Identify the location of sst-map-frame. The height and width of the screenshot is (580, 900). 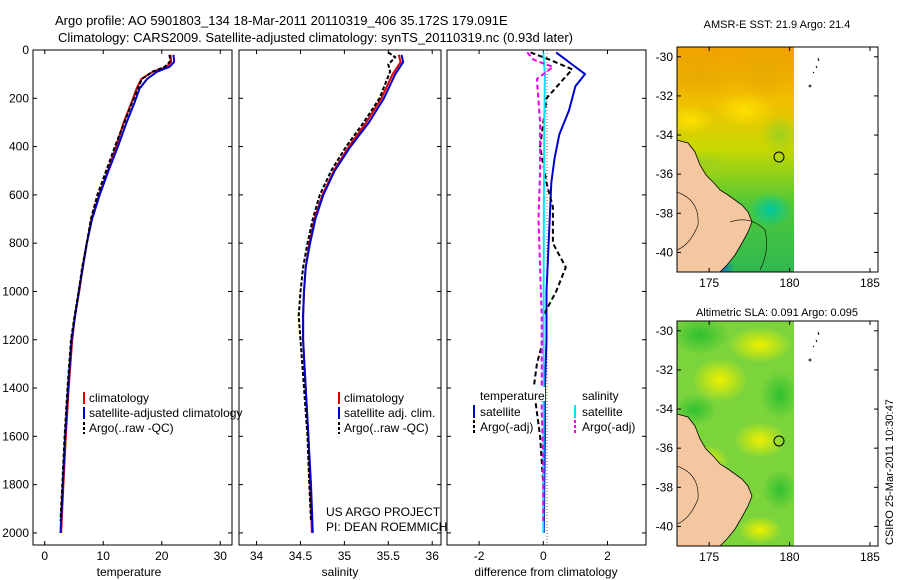
(777, 159).